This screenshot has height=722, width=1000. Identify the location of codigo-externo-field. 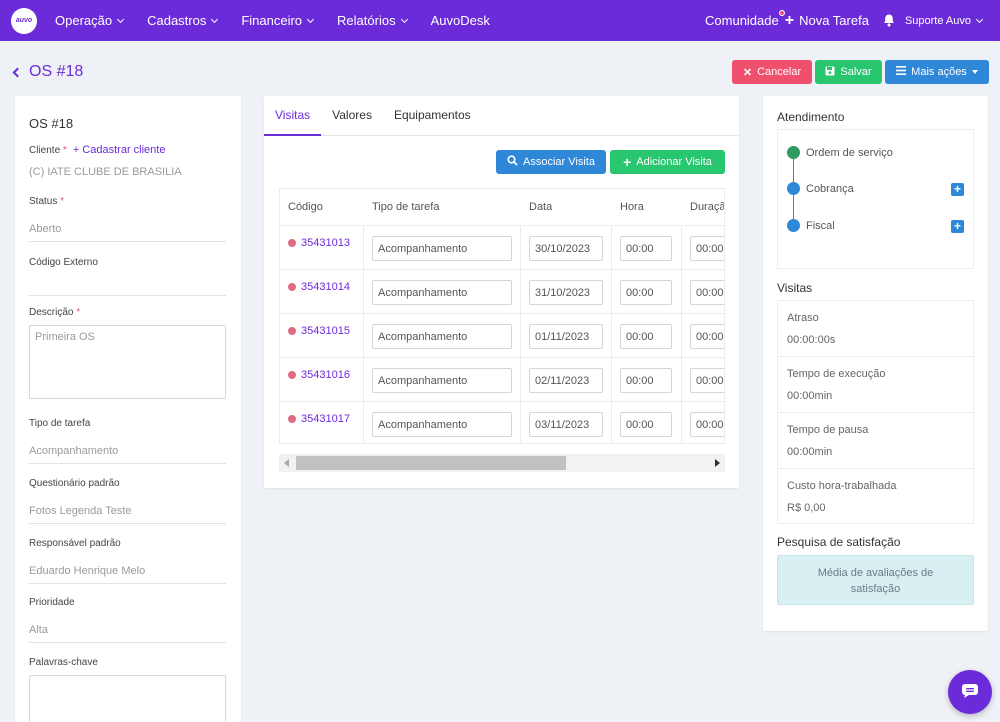
(127, 295).